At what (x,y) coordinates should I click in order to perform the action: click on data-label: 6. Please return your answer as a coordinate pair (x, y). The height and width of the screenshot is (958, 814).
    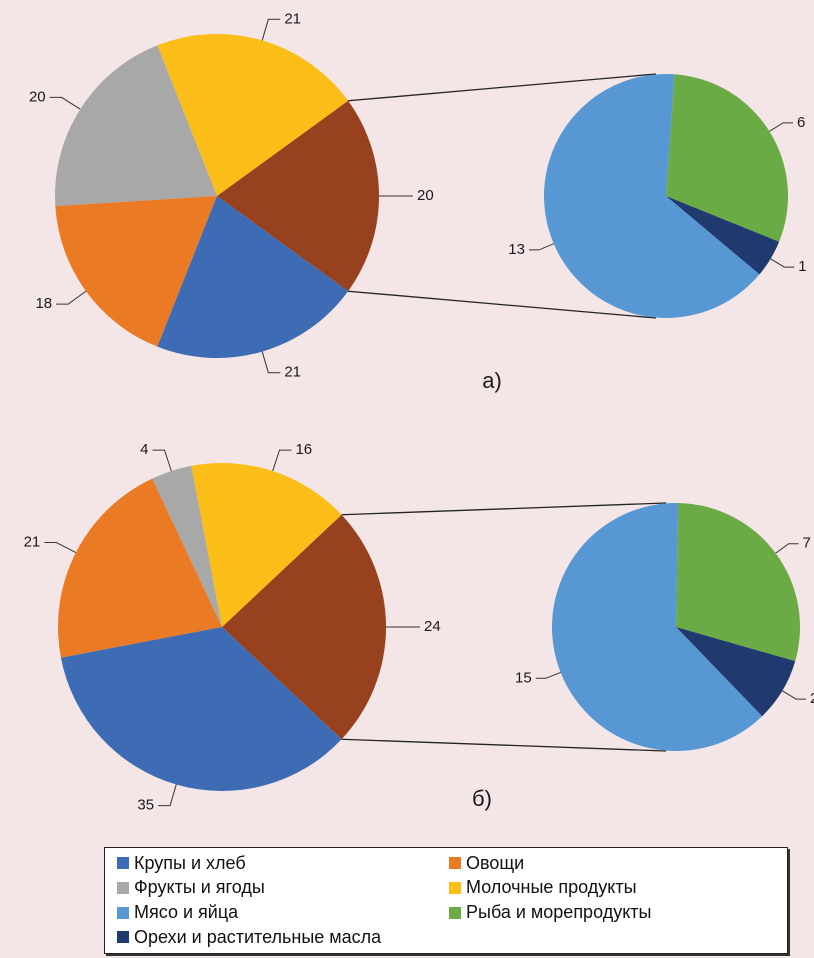
    Looking at the image, I should click on (801, 122).